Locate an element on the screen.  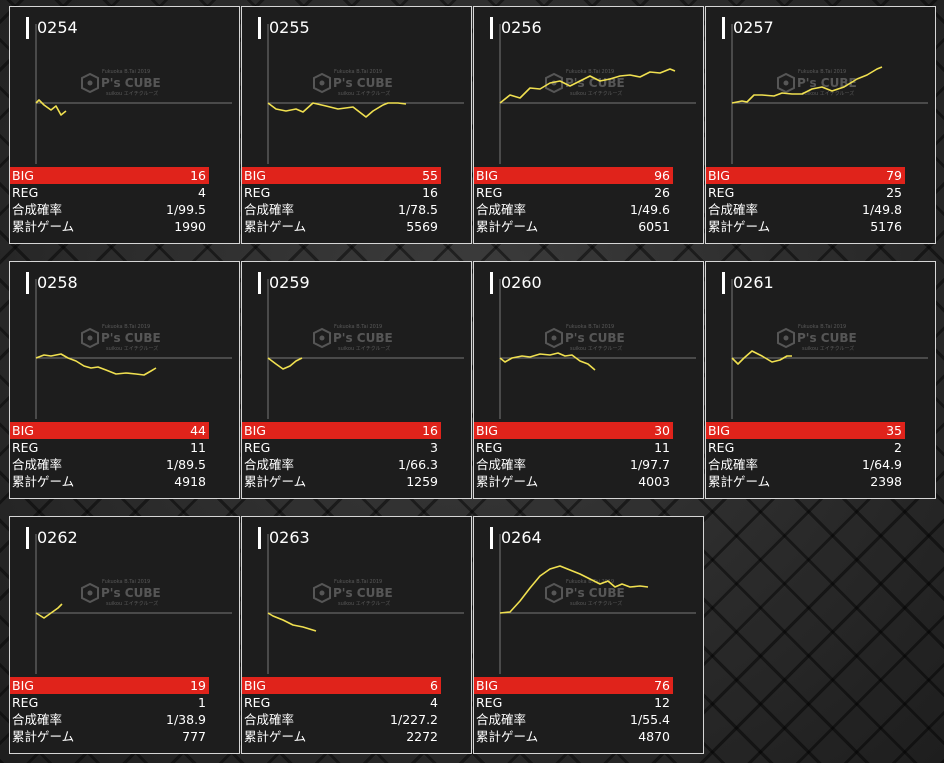
total-games-row: 累計ゲーム 1259 is located at coordinates (341, 481).